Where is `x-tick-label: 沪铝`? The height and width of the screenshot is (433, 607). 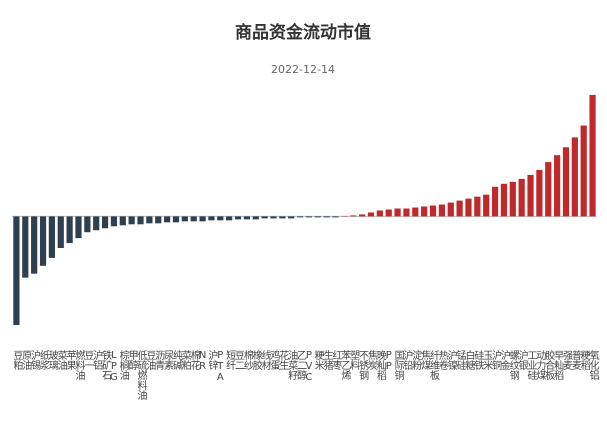 x-tick-label: 沪铝 is located at coordinates (97, 360).